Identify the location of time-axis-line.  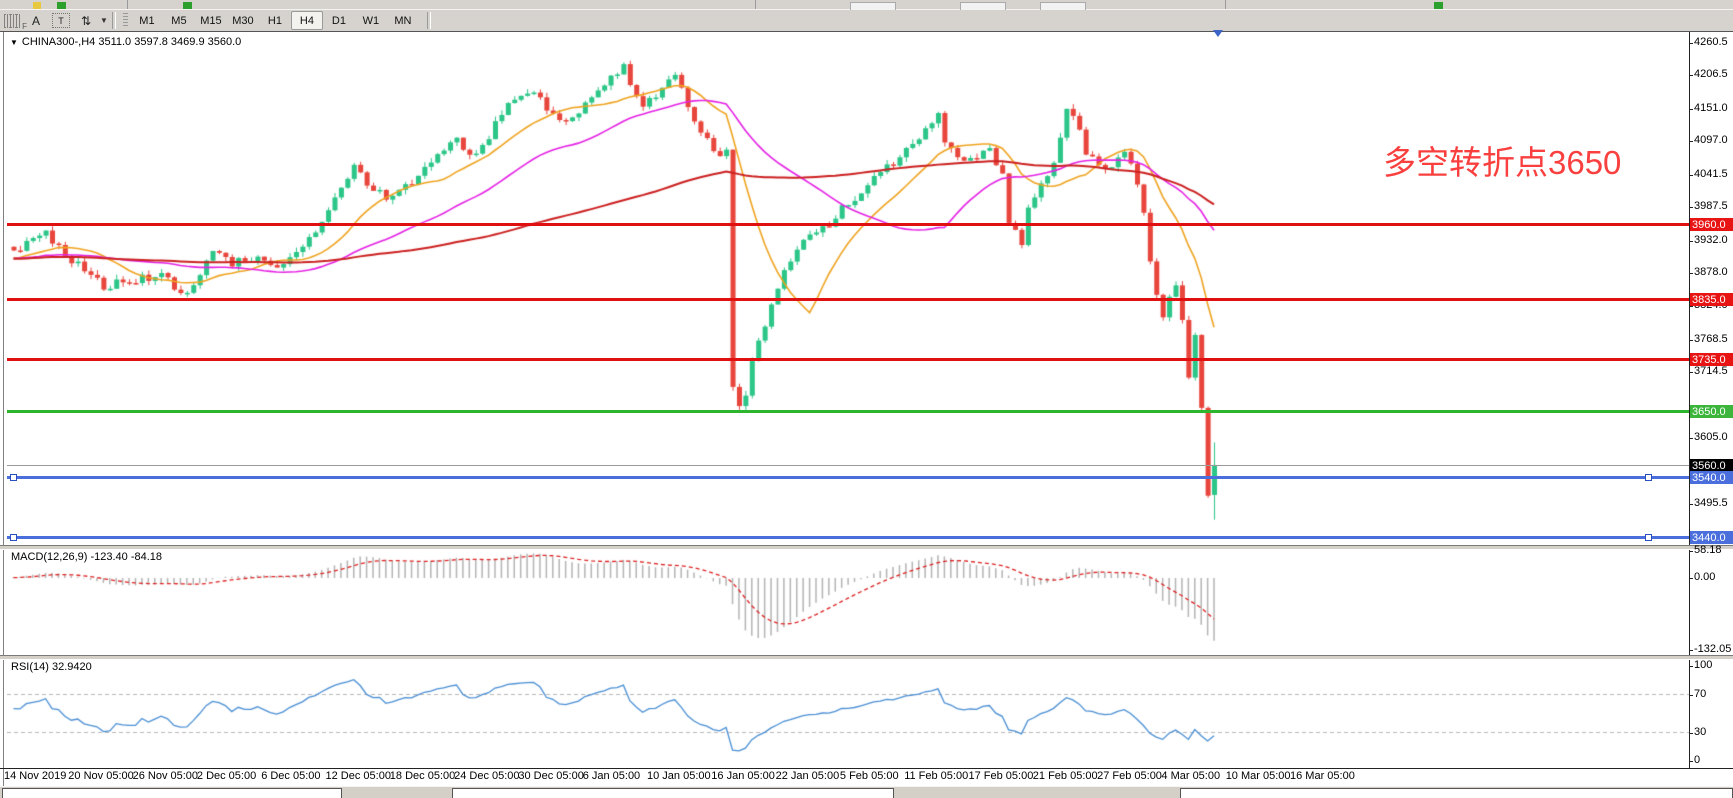
(866, 768).